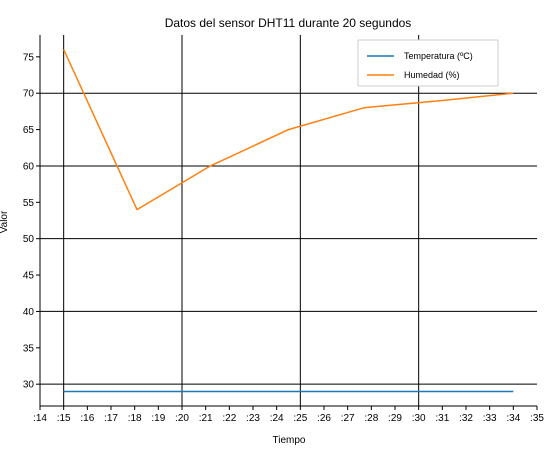 This screenshot has height=451, width=559. What do you see at coordinates (438, 56) in the screenshot?
I see `legend-label: Temperatura (ºC)` at bounding box center [438, 56].